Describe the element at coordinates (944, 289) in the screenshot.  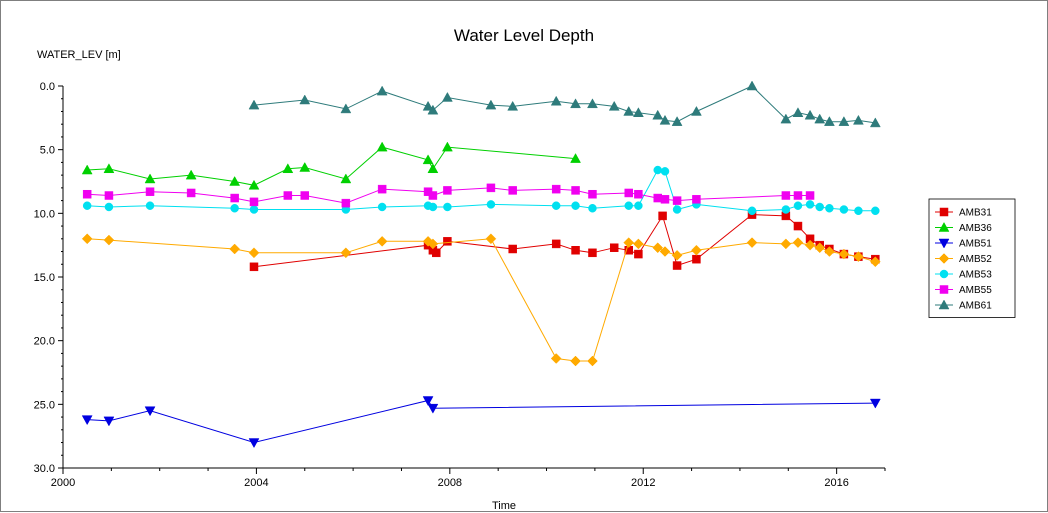
I see `legend-marker-amb55` at that location.